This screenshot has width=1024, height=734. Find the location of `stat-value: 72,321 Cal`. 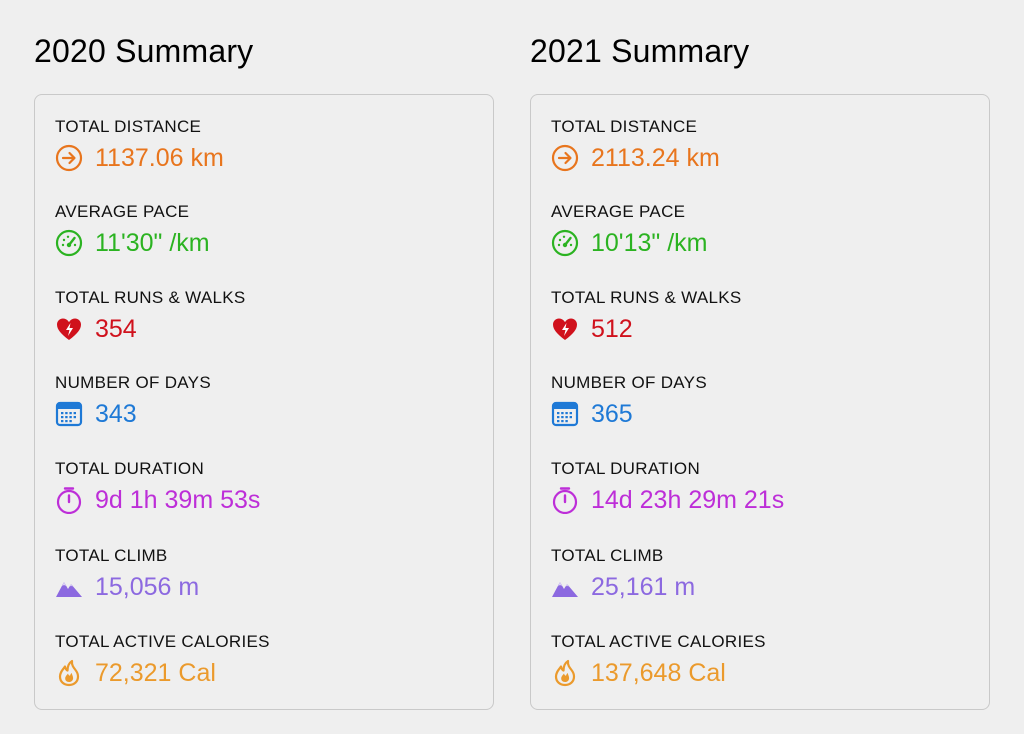

stat-value: 72,321 Cal is located at coordinates (155, 673).